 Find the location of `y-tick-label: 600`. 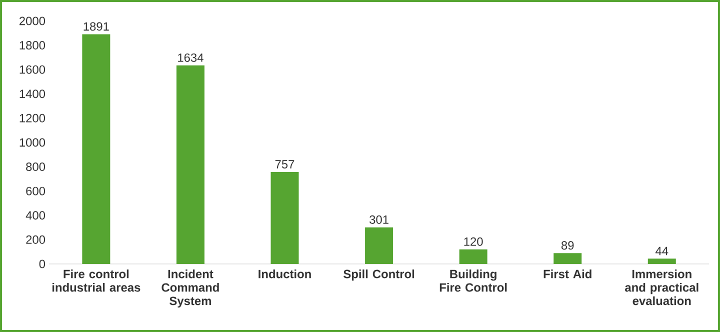

y-tick-label: 600 is located at coordinates (36, 191).